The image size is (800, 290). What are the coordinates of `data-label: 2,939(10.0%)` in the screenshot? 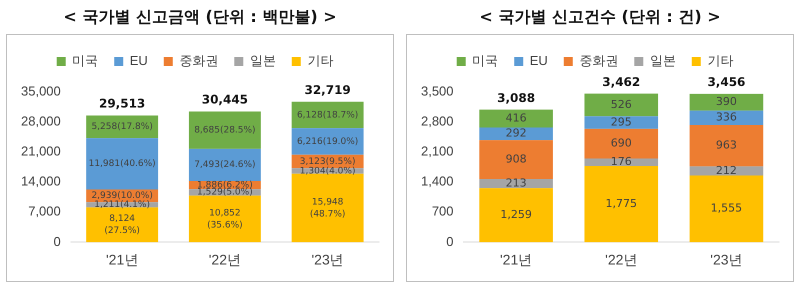 It's located at (122, 196).